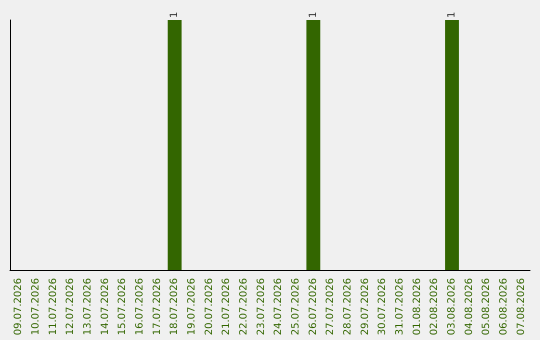 Image resolution: width=540 pixels, height=340 pixels. I want to click on x-tick-label: 16.07.2026, so click(140, 307).